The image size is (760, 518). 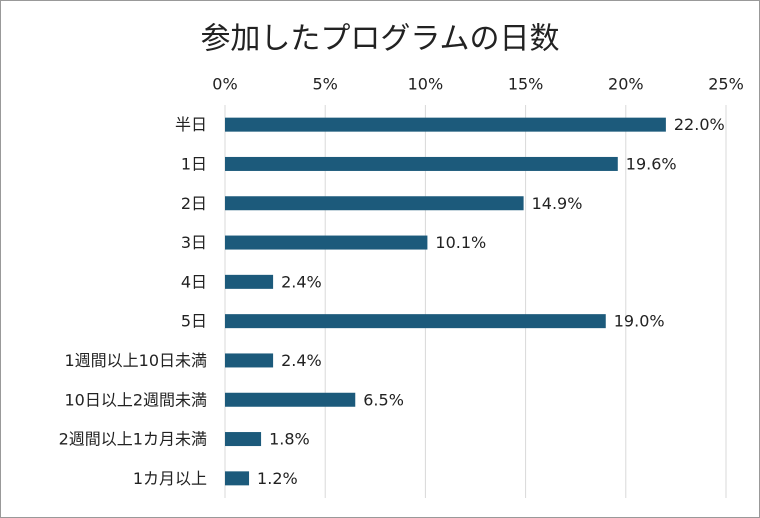 What do you see at coordinates (194, 281) in the screenshot?
I see `y-tick-label: 4日` at bounding box center [194, 281].